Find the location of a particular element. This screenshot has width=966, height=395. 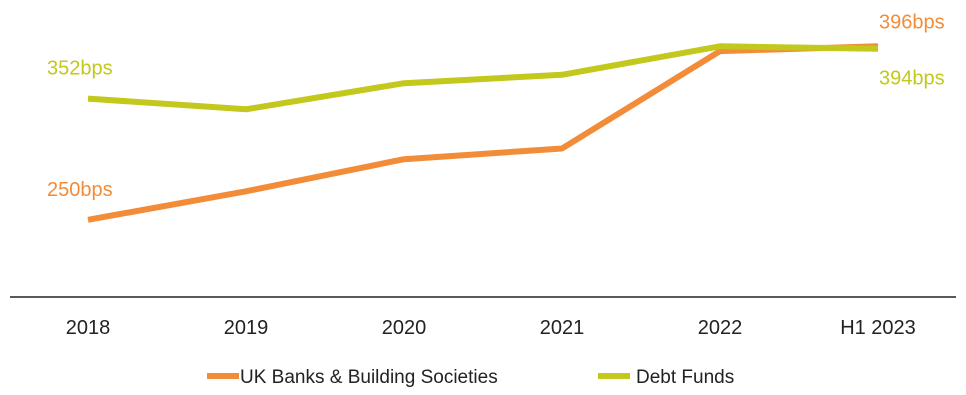

x-tick-label: 2018 is located at coordinates (88, 328).